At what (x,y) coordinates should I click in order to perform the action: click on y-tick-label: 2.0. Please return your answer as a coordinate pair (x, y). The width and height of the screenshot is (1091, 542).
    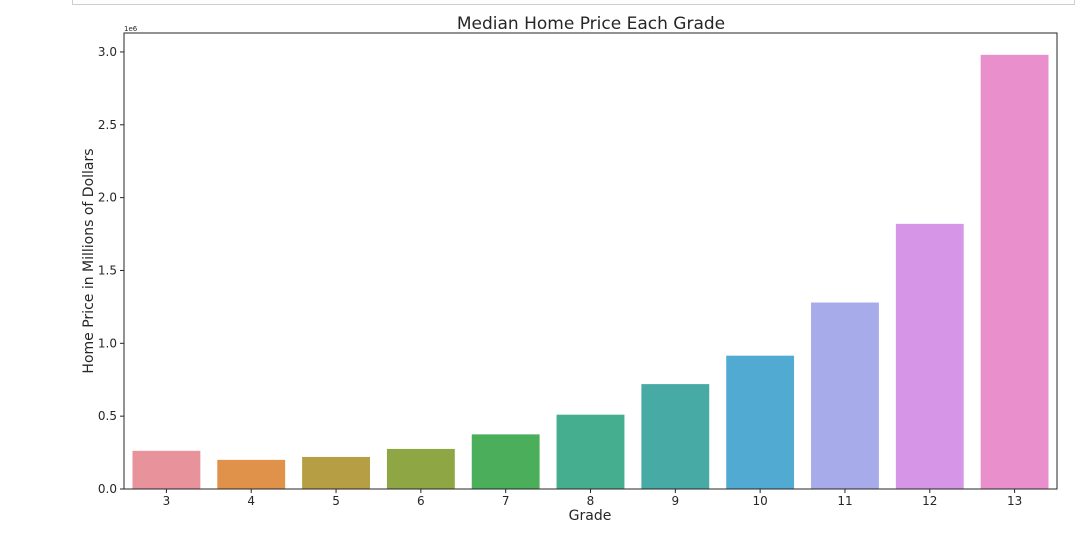
    Looking at the image, I should click on (107, 198).